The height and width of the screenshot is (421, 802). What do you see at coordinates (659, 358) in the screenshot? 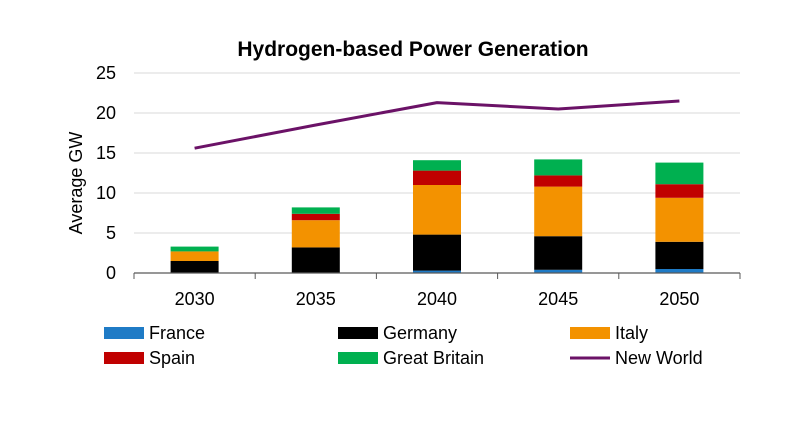
I see `legend-label-new-world: New World` at bounding box center [659, 358].